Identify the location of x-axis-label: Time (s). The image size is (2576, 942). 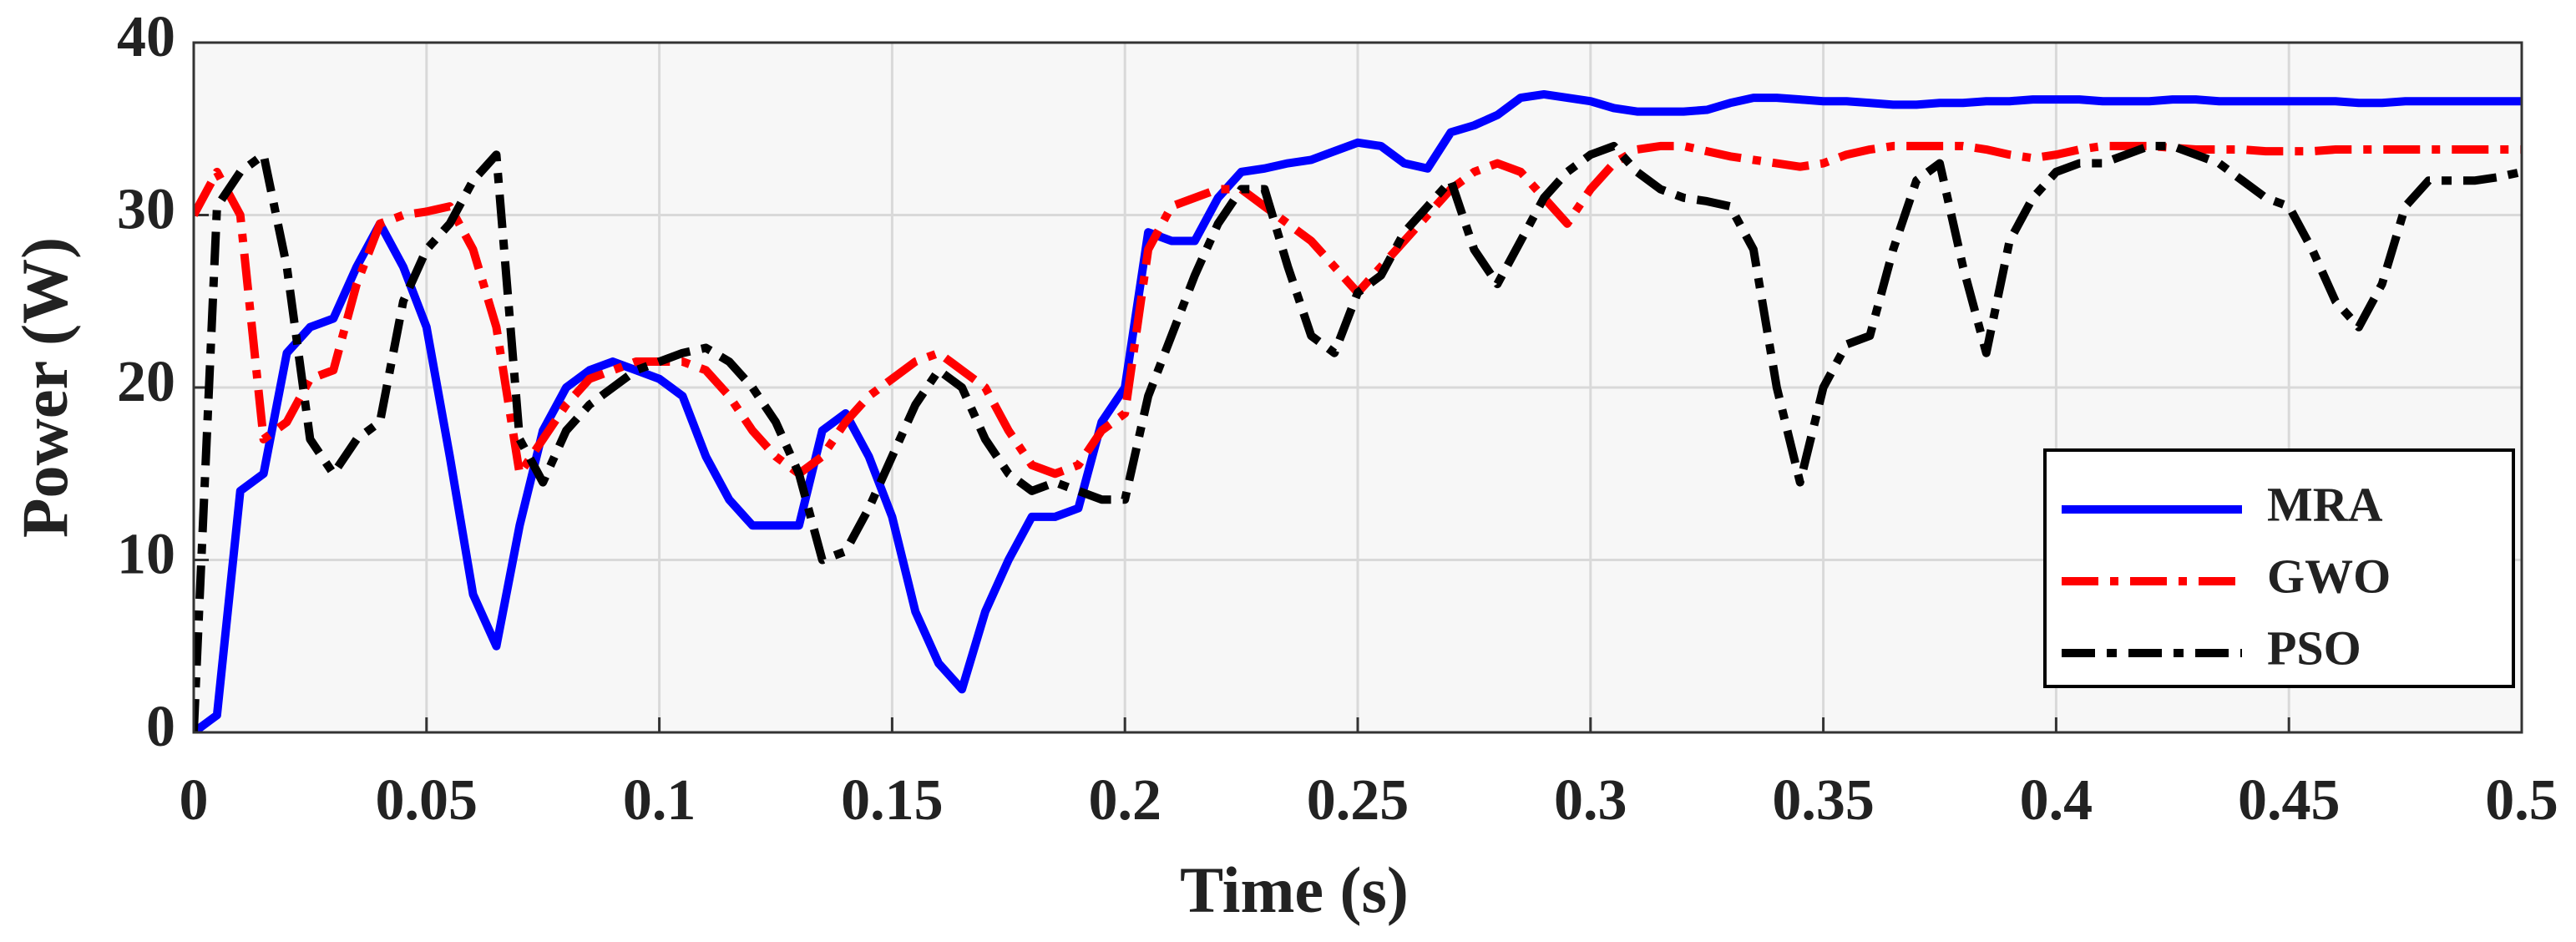
(1294, 889).